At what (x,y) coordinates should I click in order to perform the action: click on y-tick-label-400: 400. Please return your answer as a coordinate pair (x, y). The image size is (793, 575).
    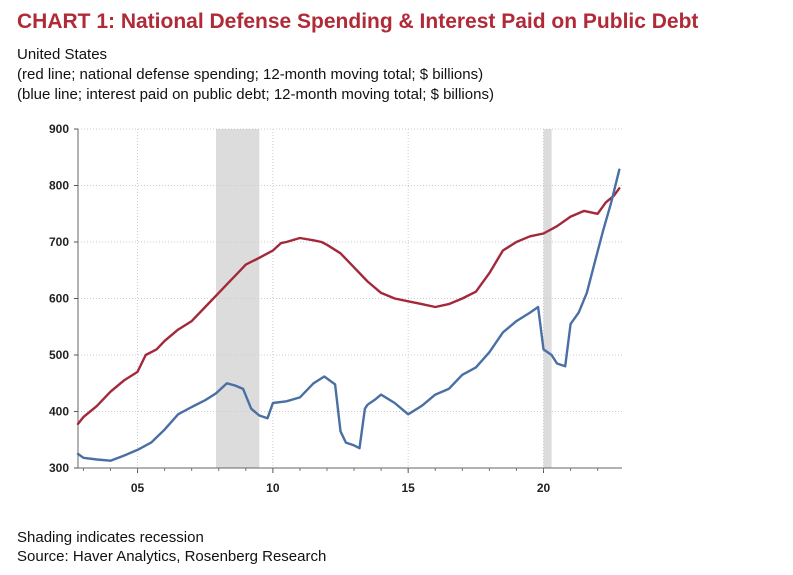
    Looking at the image, I should click on (59, 412).